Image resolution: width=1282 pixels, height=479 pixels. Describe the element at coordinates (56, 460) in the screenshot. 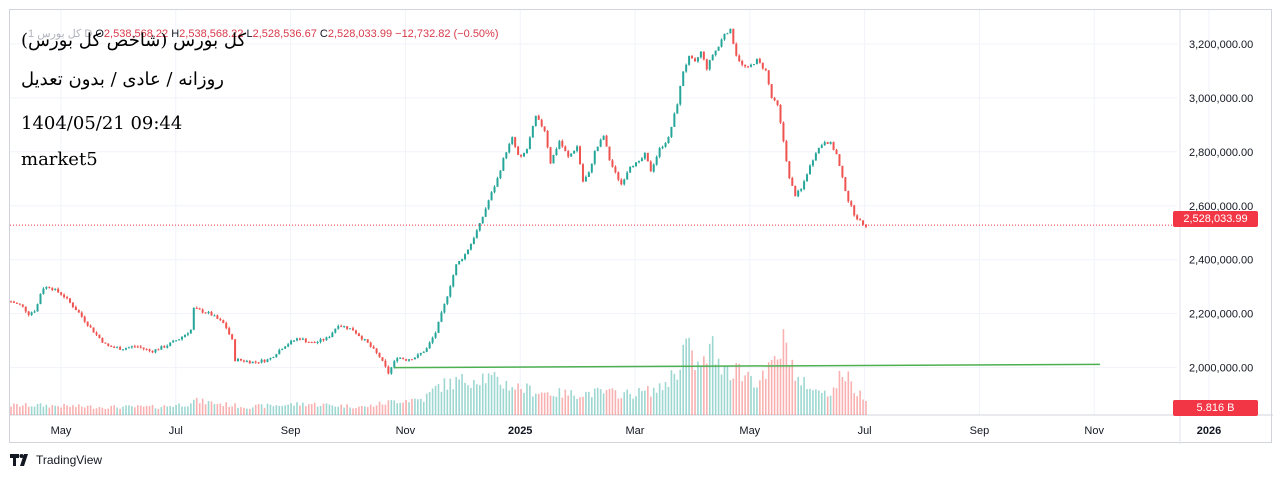

I see `tradingview-logo: TradingView` at that location.